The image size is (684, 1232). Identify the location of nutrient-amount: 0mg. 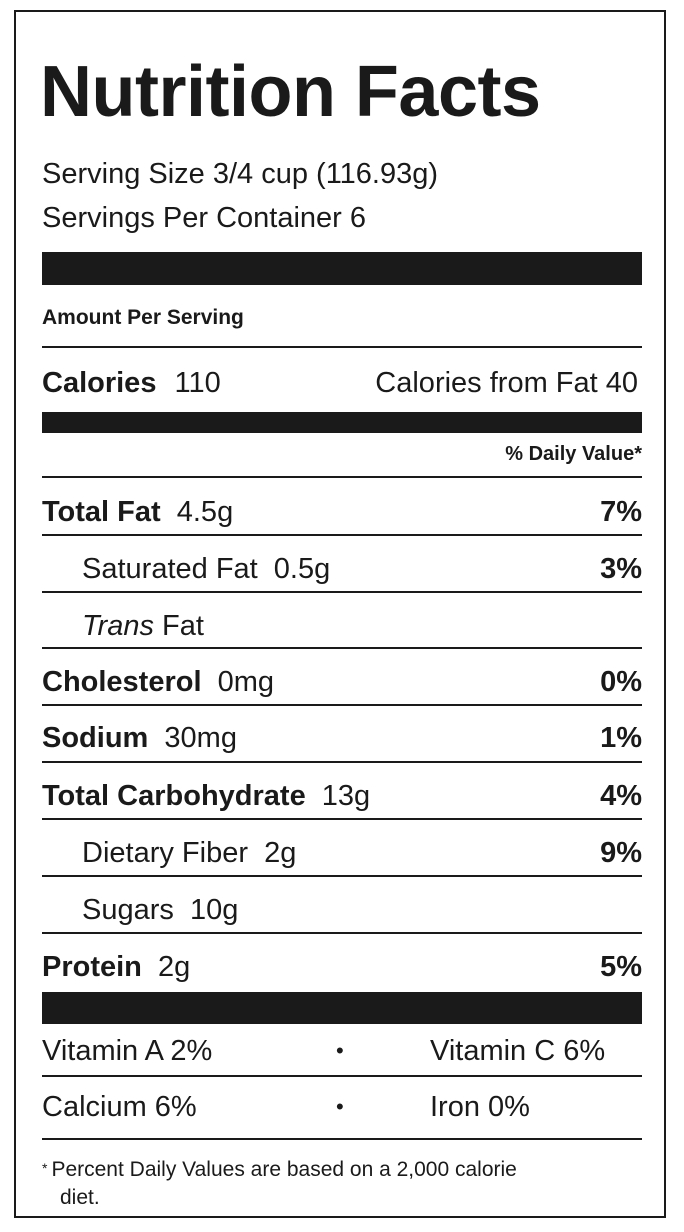
(246, 682).